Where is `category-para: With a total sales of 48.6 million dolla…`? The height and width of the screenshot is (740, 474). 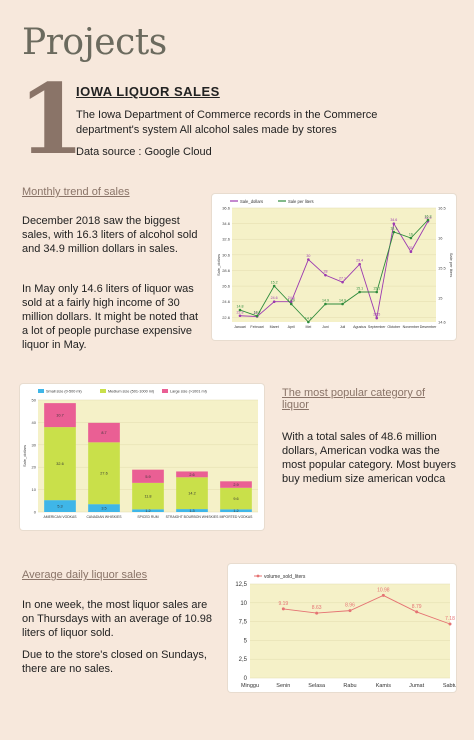 category-para: With a total sales of 48.6 million dolla… is located at coordinates (369, 458).